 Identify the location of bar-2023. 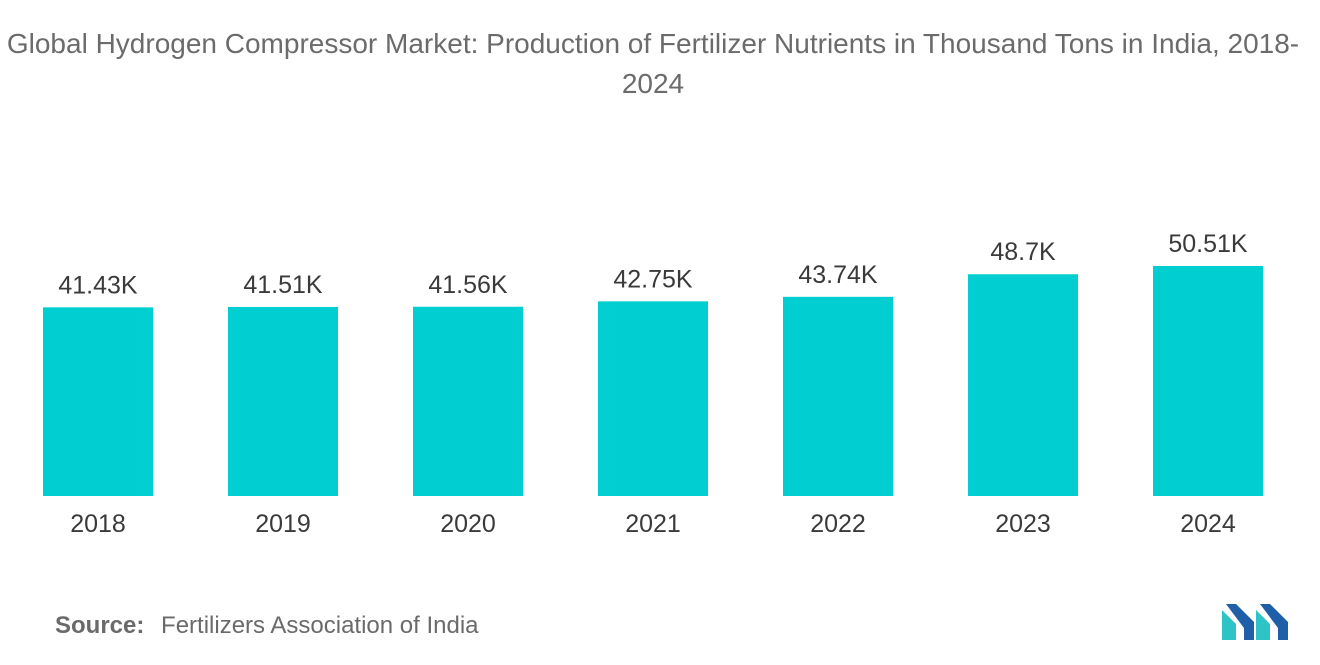
(1023, 385).